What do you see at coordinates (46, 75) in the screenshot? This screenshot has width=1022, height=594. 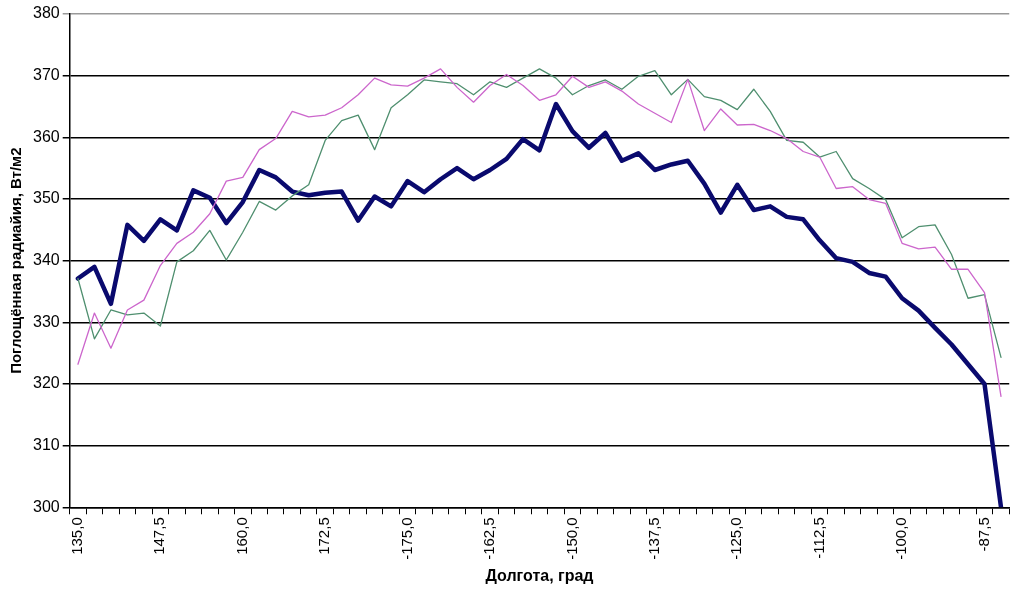 I see `y-tick-label: 370` at bounding box center [46, 75].